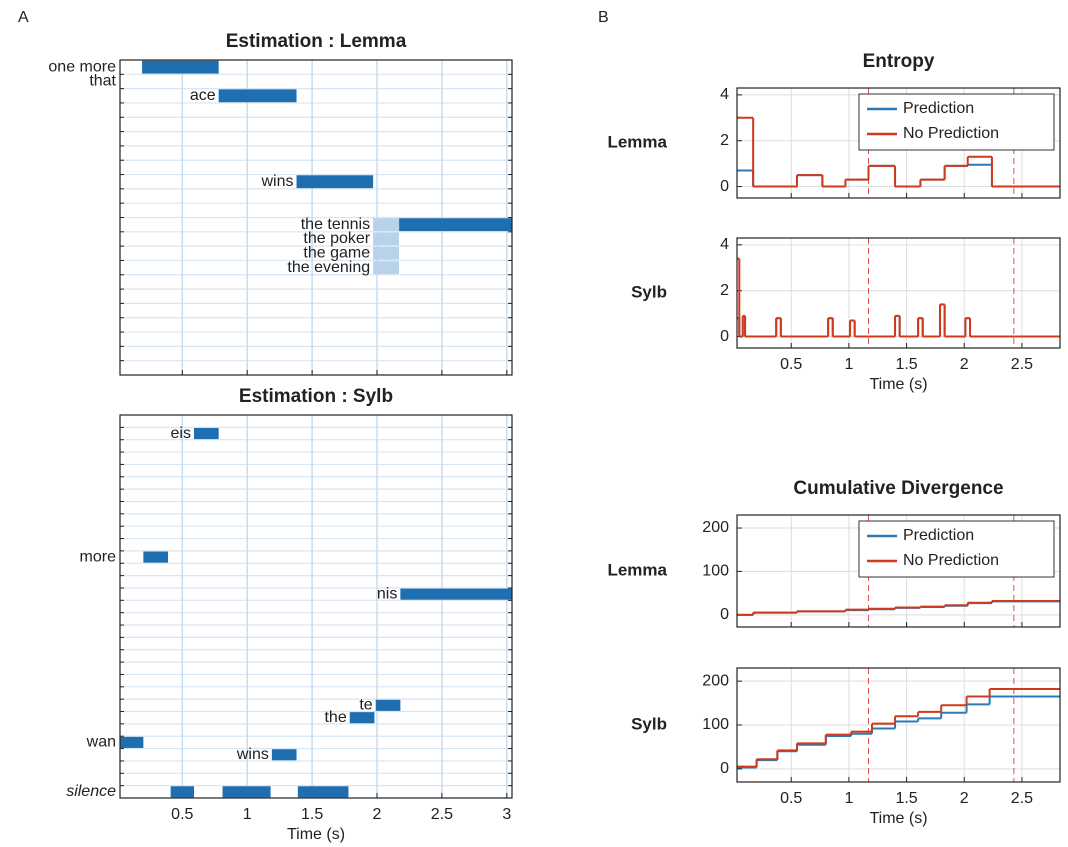 Image resolution: width=1068 pixels, height=847 pixels. Describe the element at coordinates (23, 17) in the screenshot. I see `panel-label: A` at that location.